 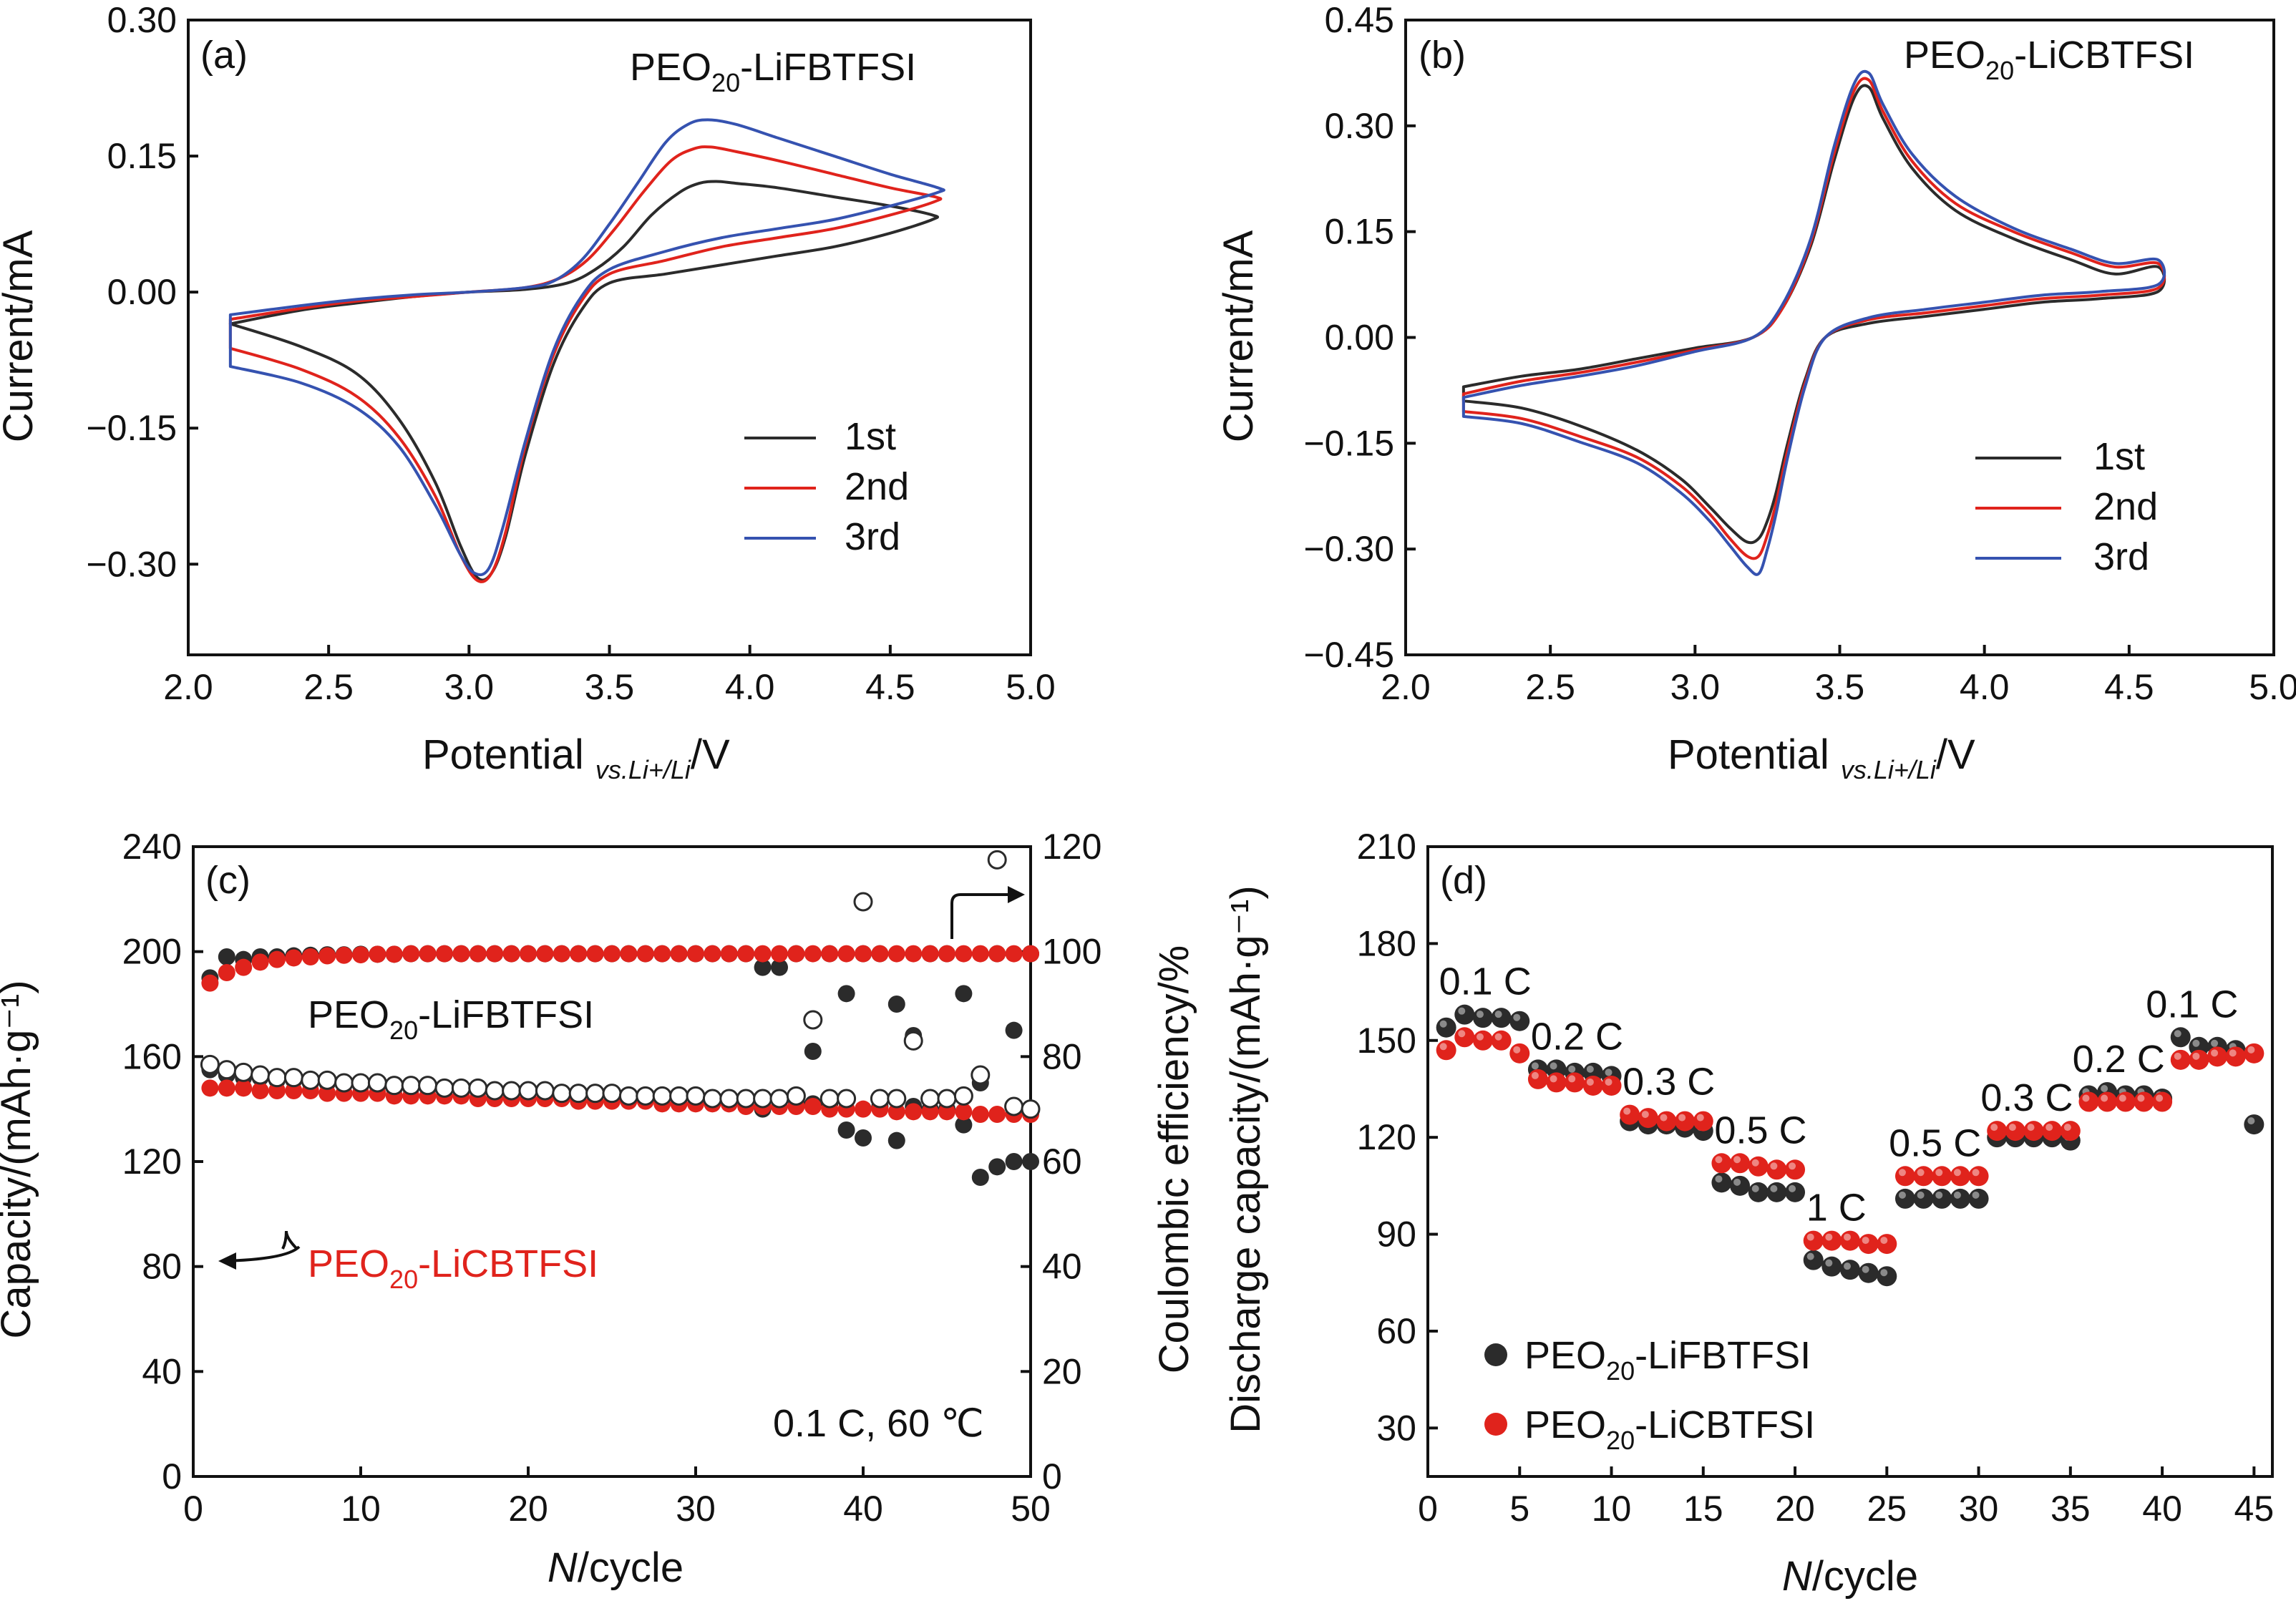 I want to click on rate-label: 0.3 C, so click(x=2027, y=1097).